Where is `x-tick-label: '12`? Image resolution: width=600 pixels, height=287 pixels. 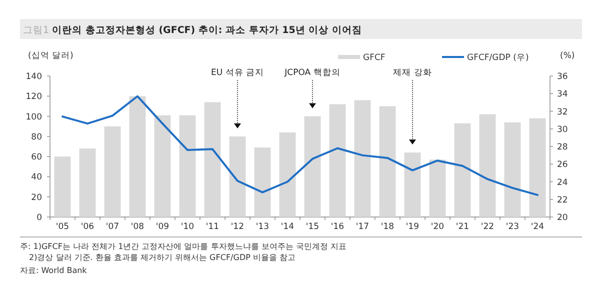
x-tick-label: '12 is located at coordinates (237, 227).